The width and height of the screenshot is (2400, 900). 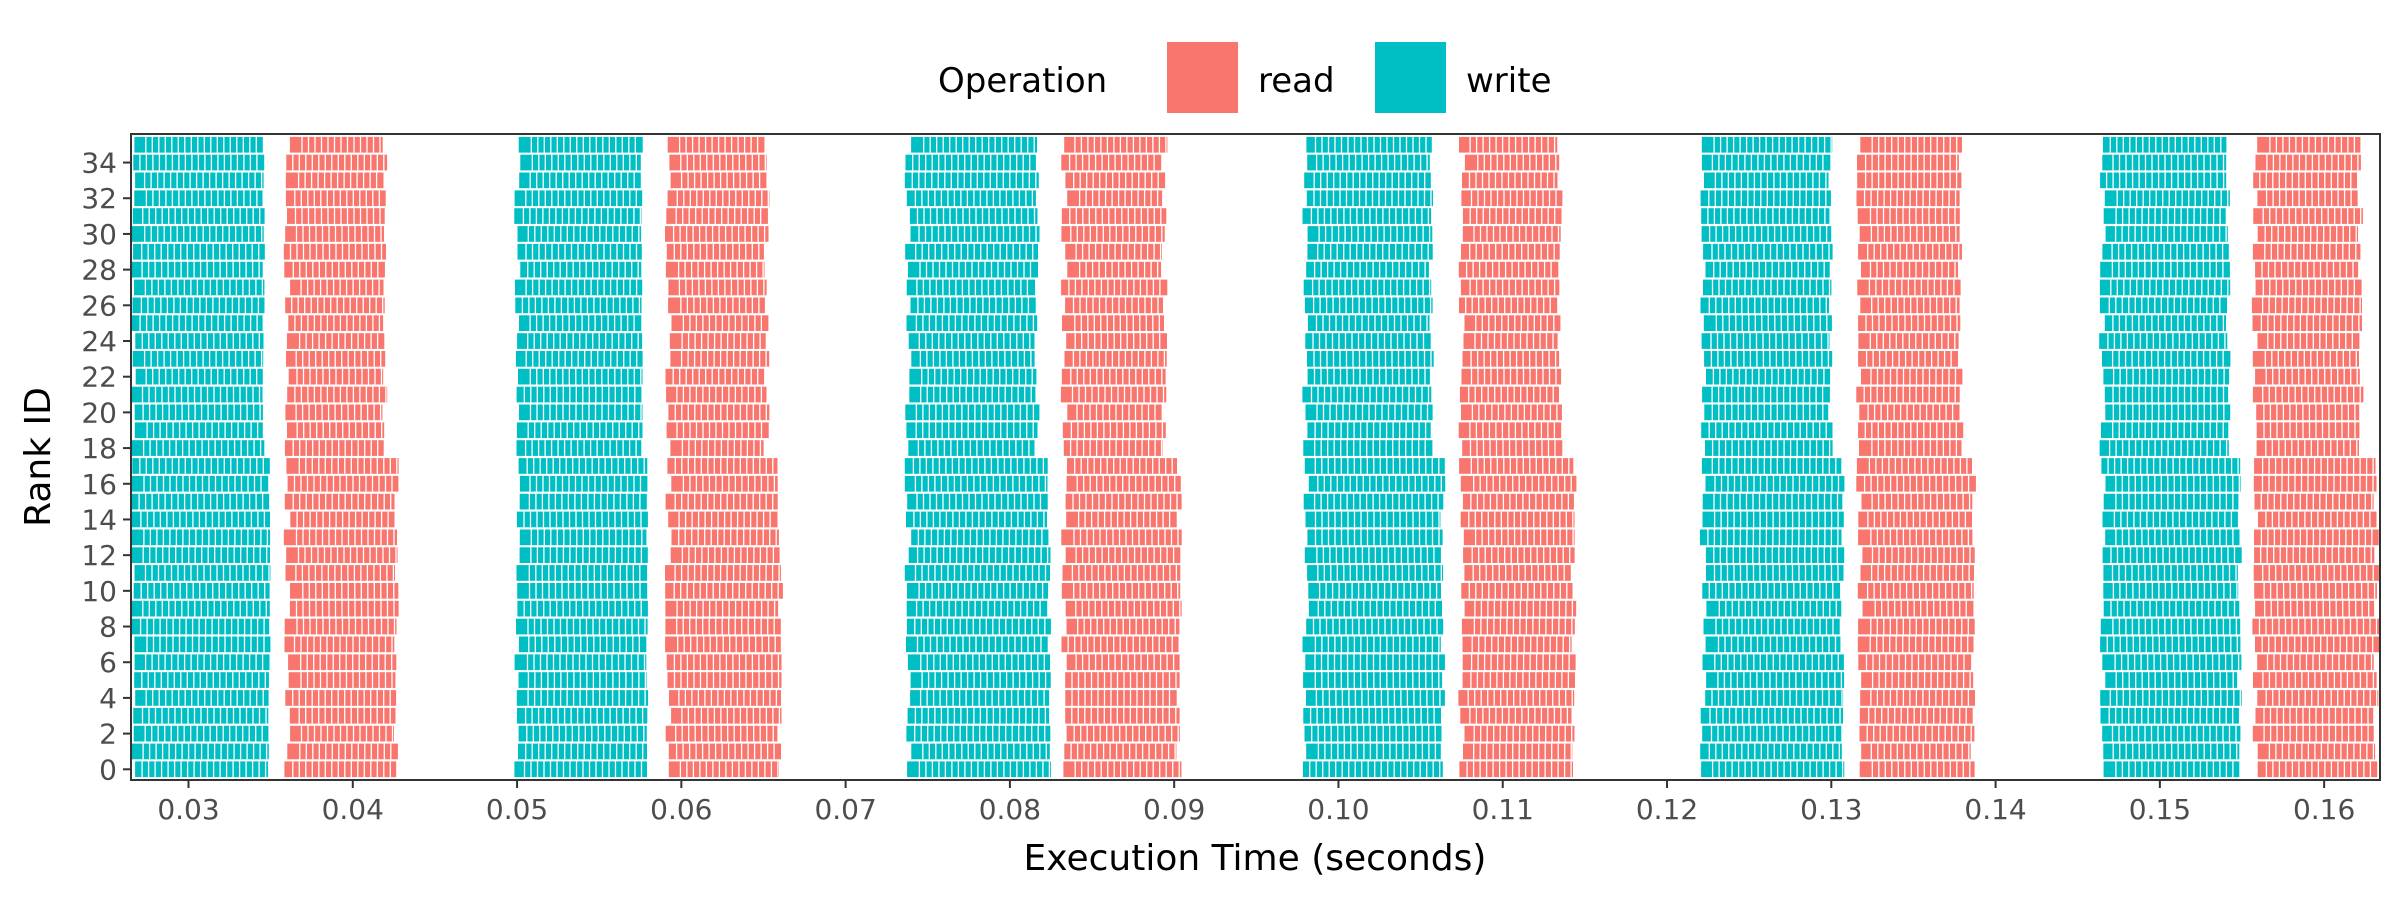 What do you see at coordinates (99, 305) in the screenshot?
I see `y-tick-label: 26` at bounding box center [99, 305].